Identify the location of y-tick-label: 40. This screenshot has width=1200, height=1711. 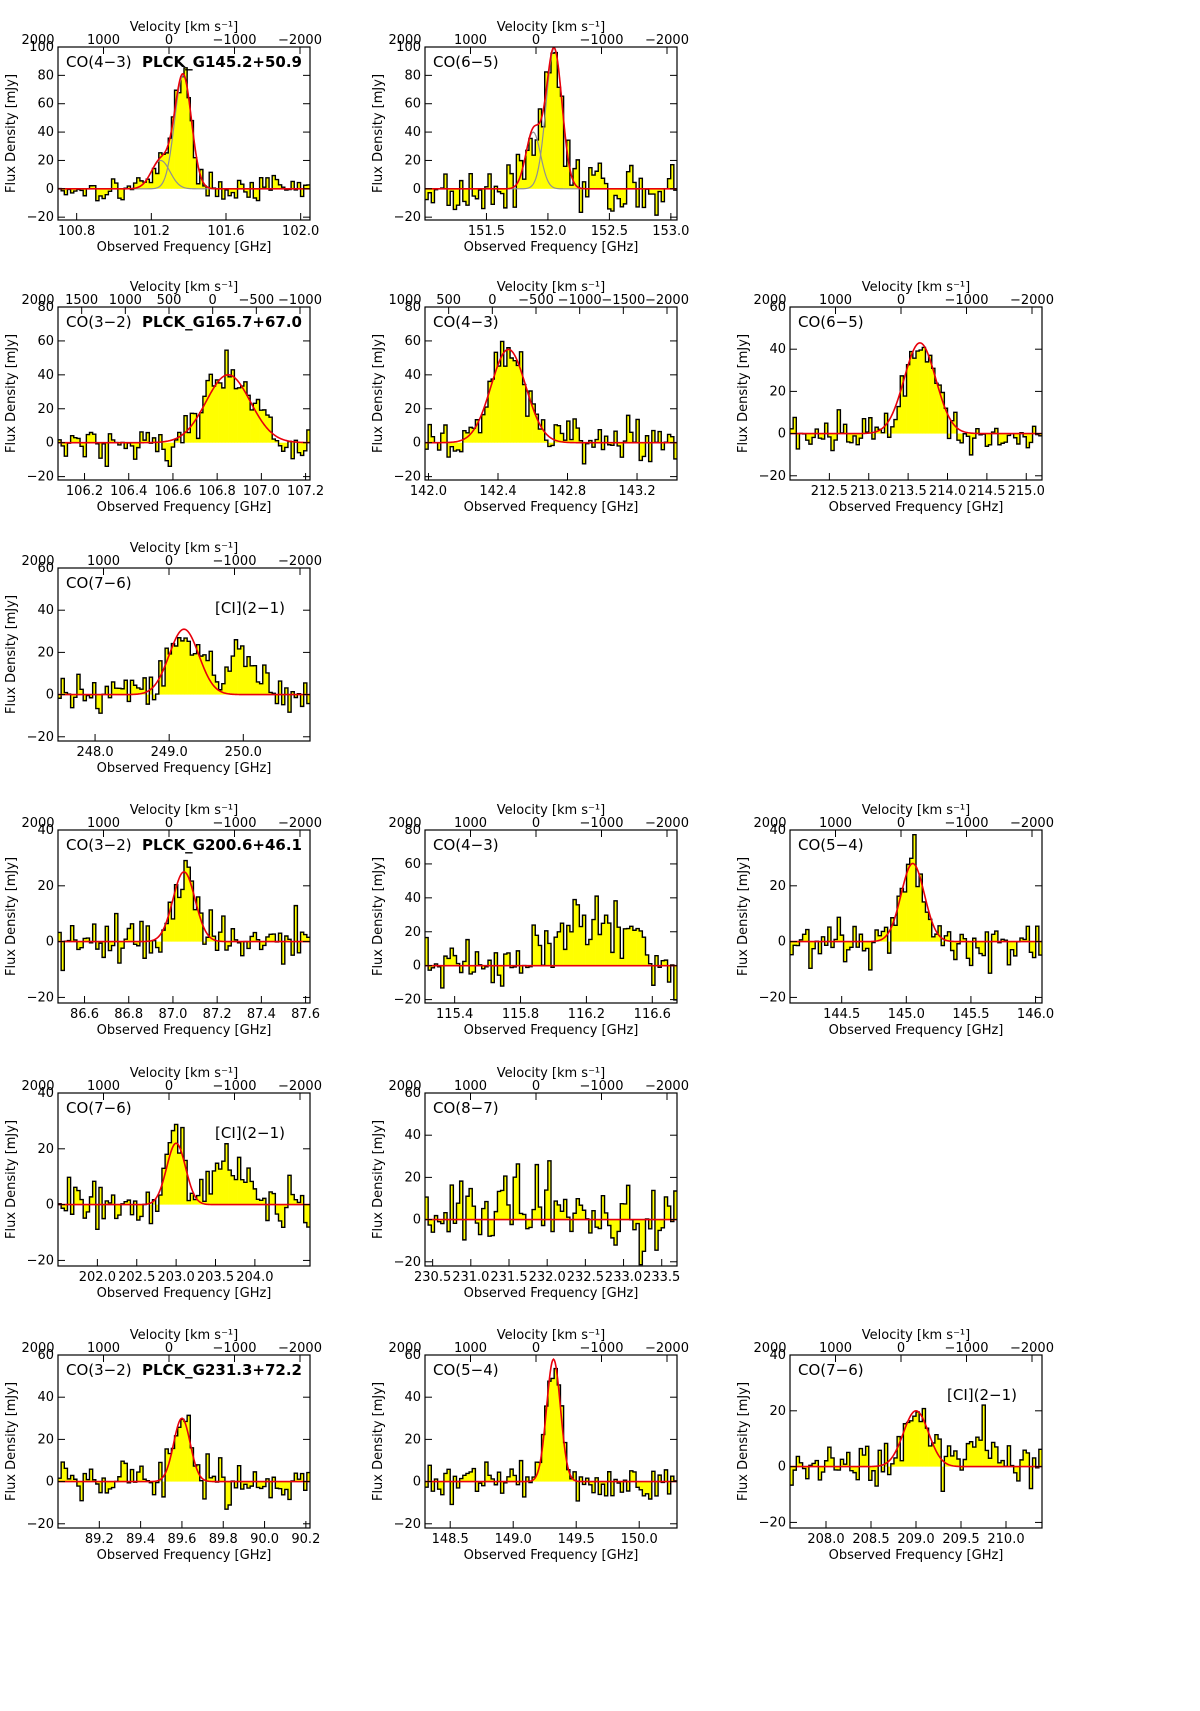
(412, 132).